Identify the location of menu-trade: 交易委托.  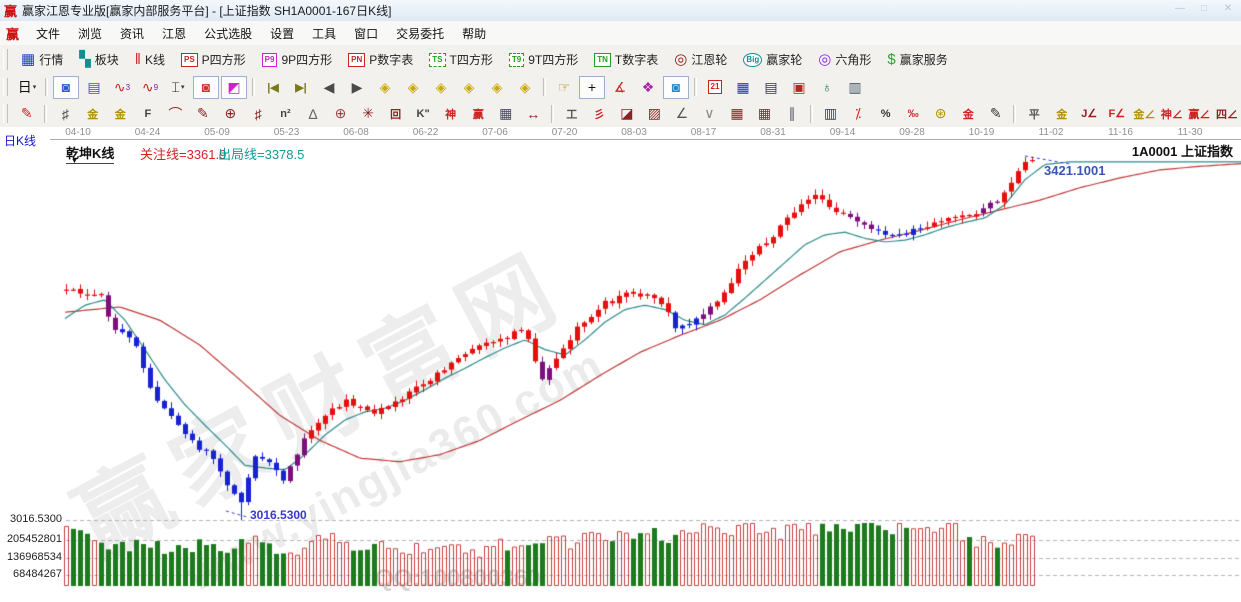
(420, 33).